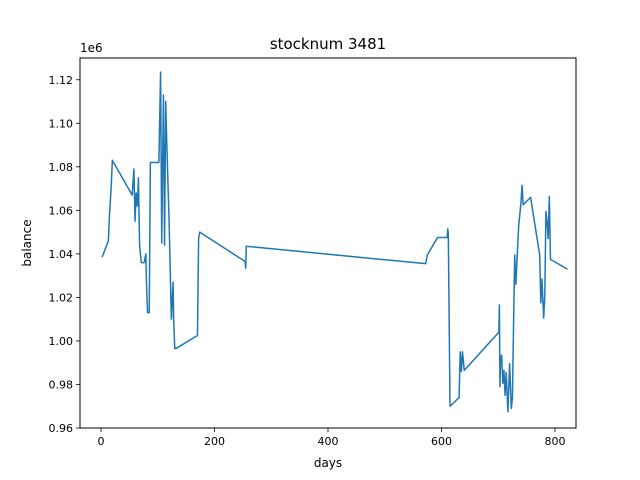  What do you see at coordinates (100, 441) in the screenshot?
I see `x-tick-label: 0` at bounding box center [100, 441].